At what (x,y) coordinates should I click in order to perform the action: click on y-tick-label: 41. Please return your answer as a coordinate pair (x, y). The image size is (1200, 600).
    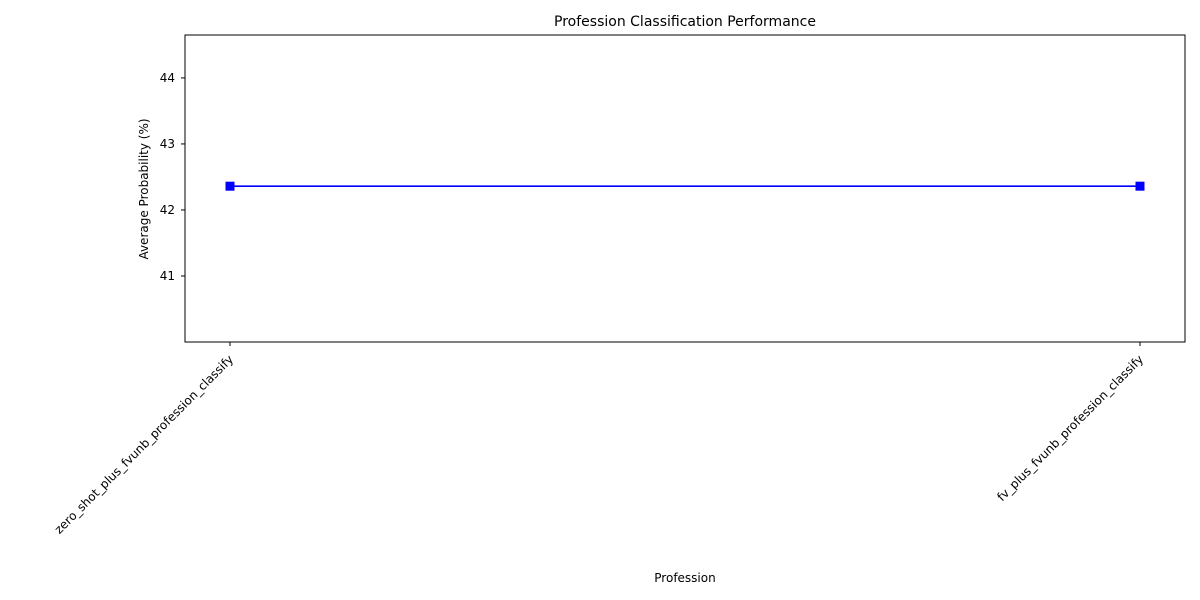
    Looking at the image, I should click on (167, 276).